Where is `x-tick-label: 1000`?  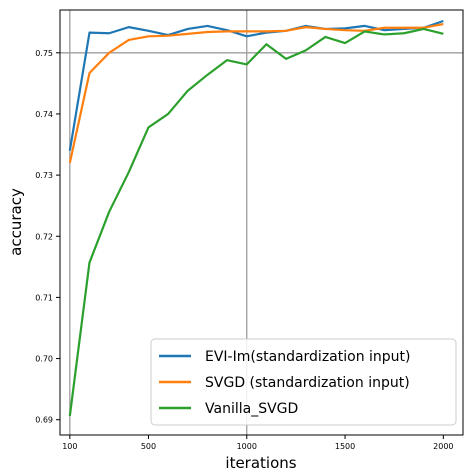
x-tick-label: 1000 is located at coordinates (247, 446).